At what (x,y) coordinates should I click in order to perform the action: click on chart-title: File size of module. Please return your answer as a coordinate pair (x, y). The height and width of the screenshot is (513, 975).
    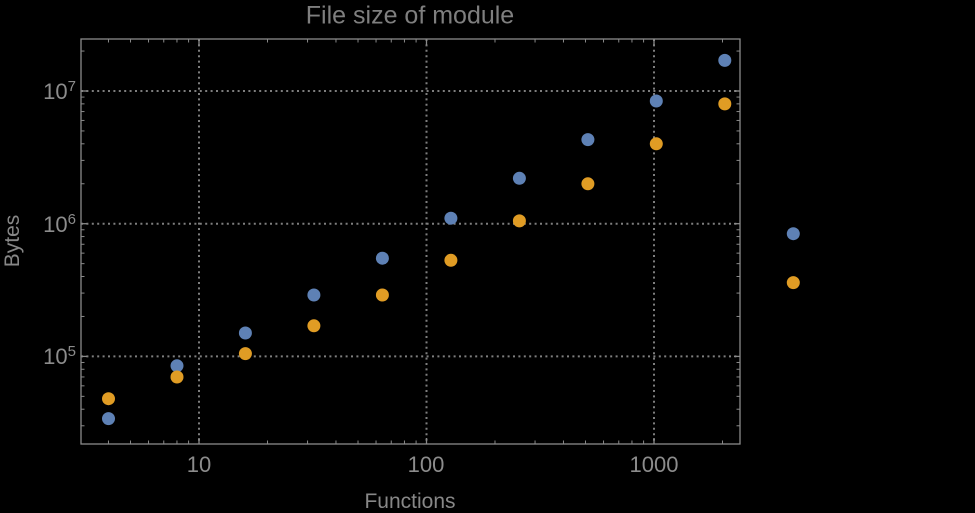
    Looking at the image, I should click on (410, 15).